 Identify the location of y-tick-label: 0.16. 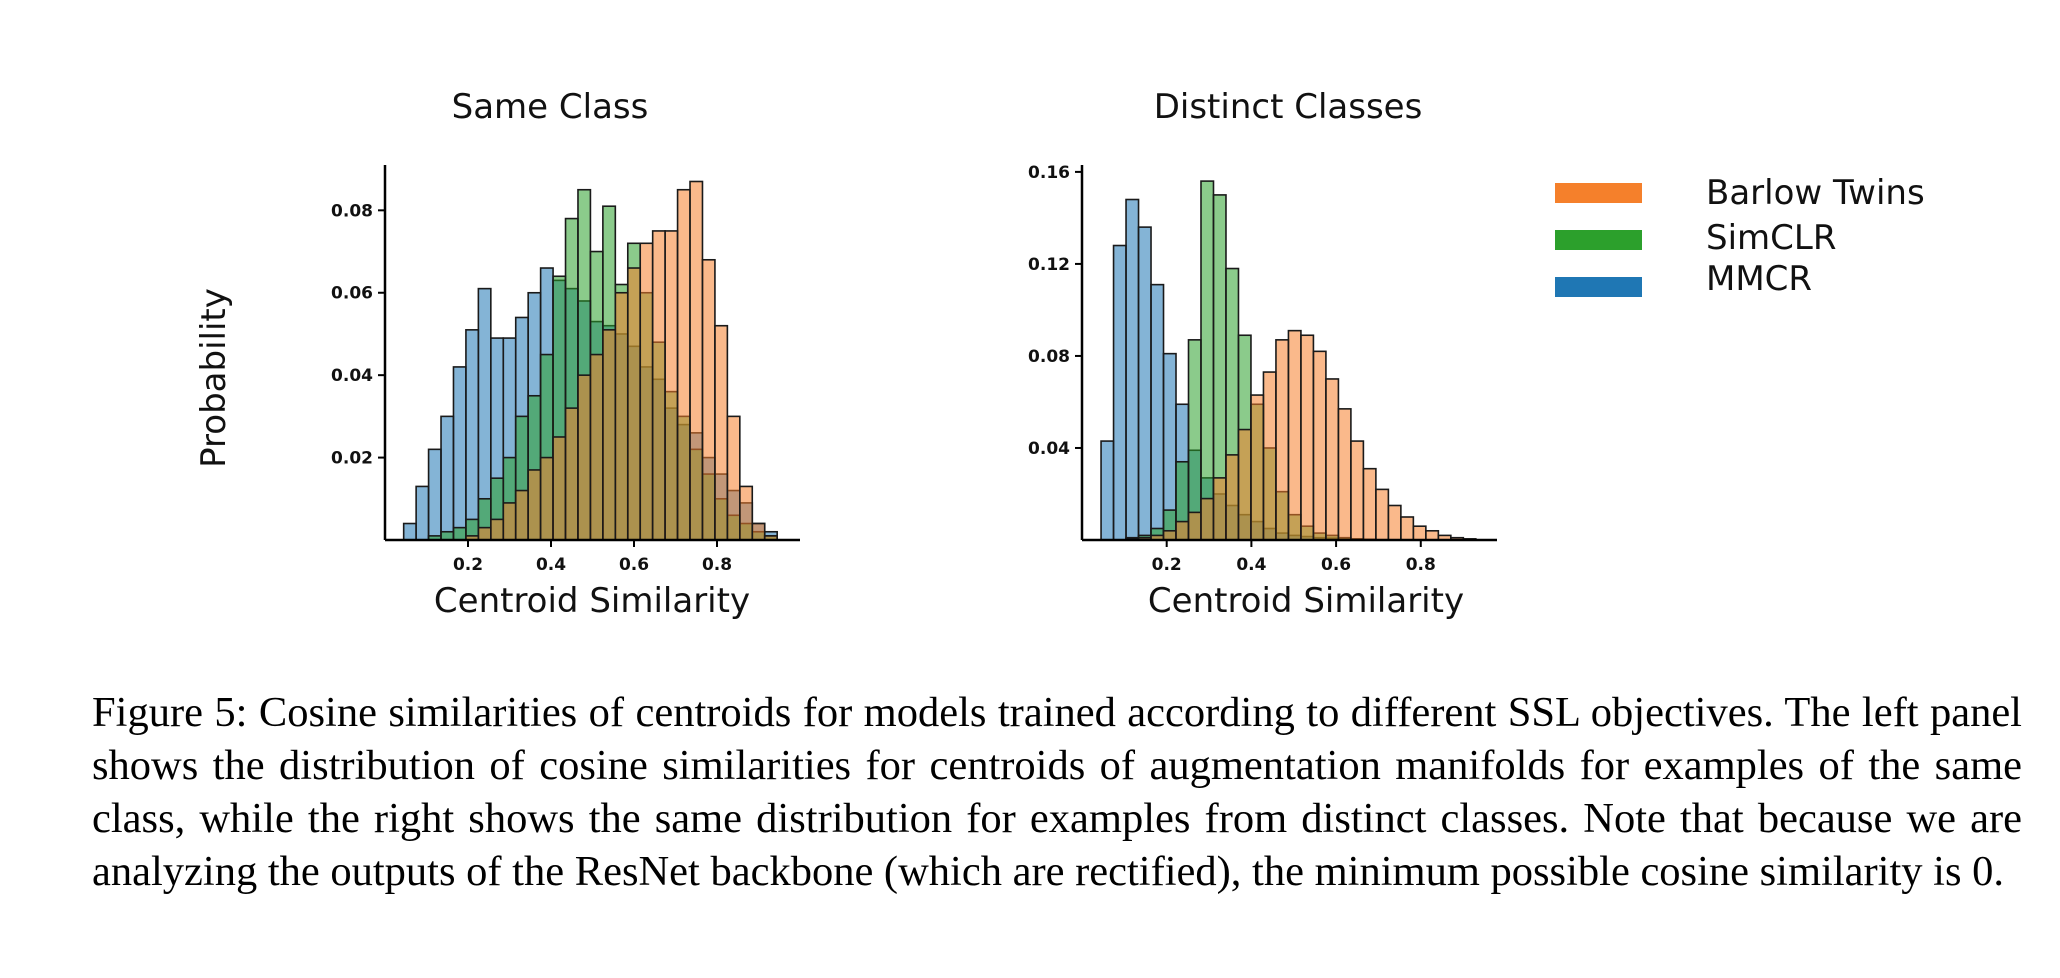
(1049, 173).